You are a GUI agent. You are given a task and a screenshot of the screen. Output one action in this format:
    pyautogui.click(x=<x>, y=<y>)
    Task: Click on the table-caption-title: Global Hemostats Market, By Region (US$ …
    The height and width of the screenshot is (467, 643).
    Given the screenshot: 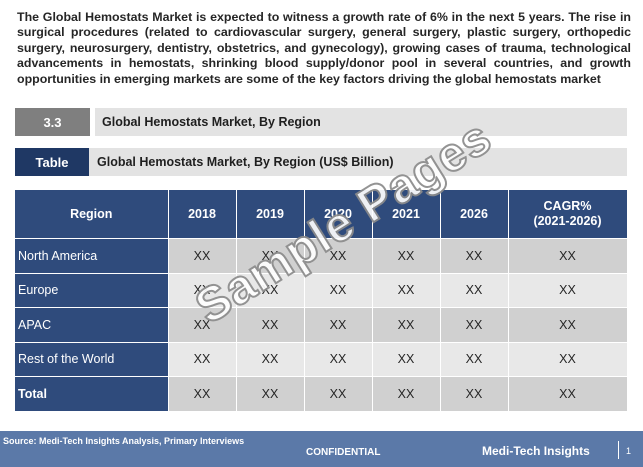 What is the action you would take?
    pyautogui.click(x=358, y=162)
    